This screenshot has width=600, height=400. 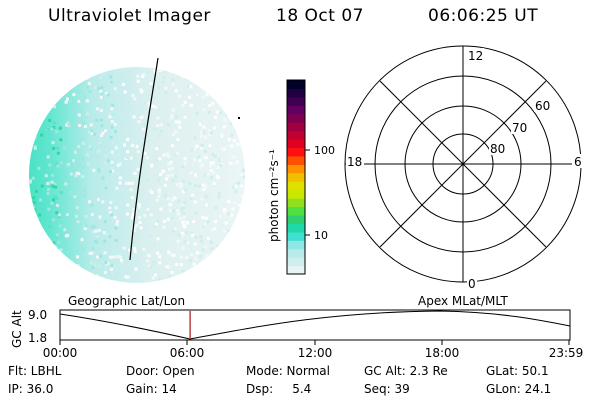 I want to click on info-gc-alt: GC Alt: 2.3 Re, so click(x=406, y=371).